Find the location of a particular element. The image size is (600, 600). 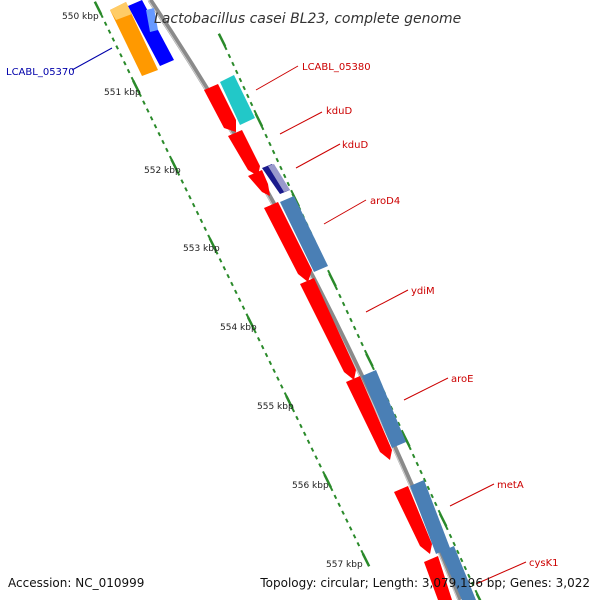

tick-label: 552 kbp is located at coordinates (162, 171).